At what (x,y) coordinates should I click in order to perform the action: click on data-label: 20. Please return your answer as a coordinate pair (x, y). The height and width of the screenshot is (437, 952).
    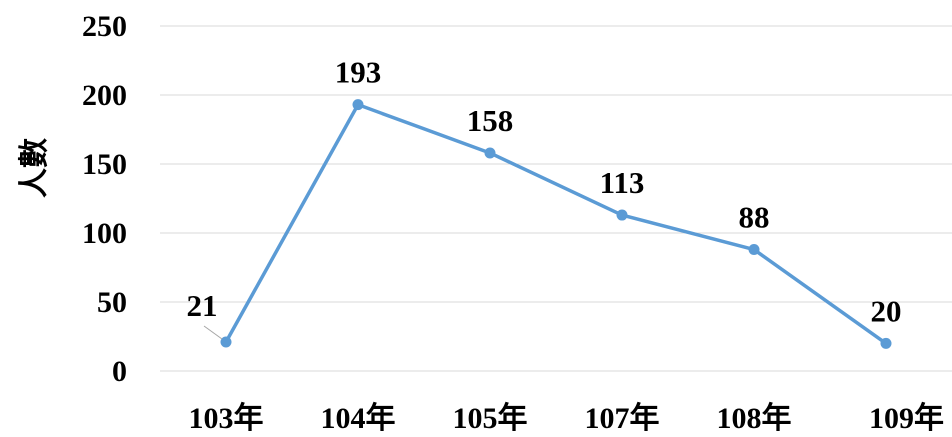
    Looking at the image, I should click on (886, 310).